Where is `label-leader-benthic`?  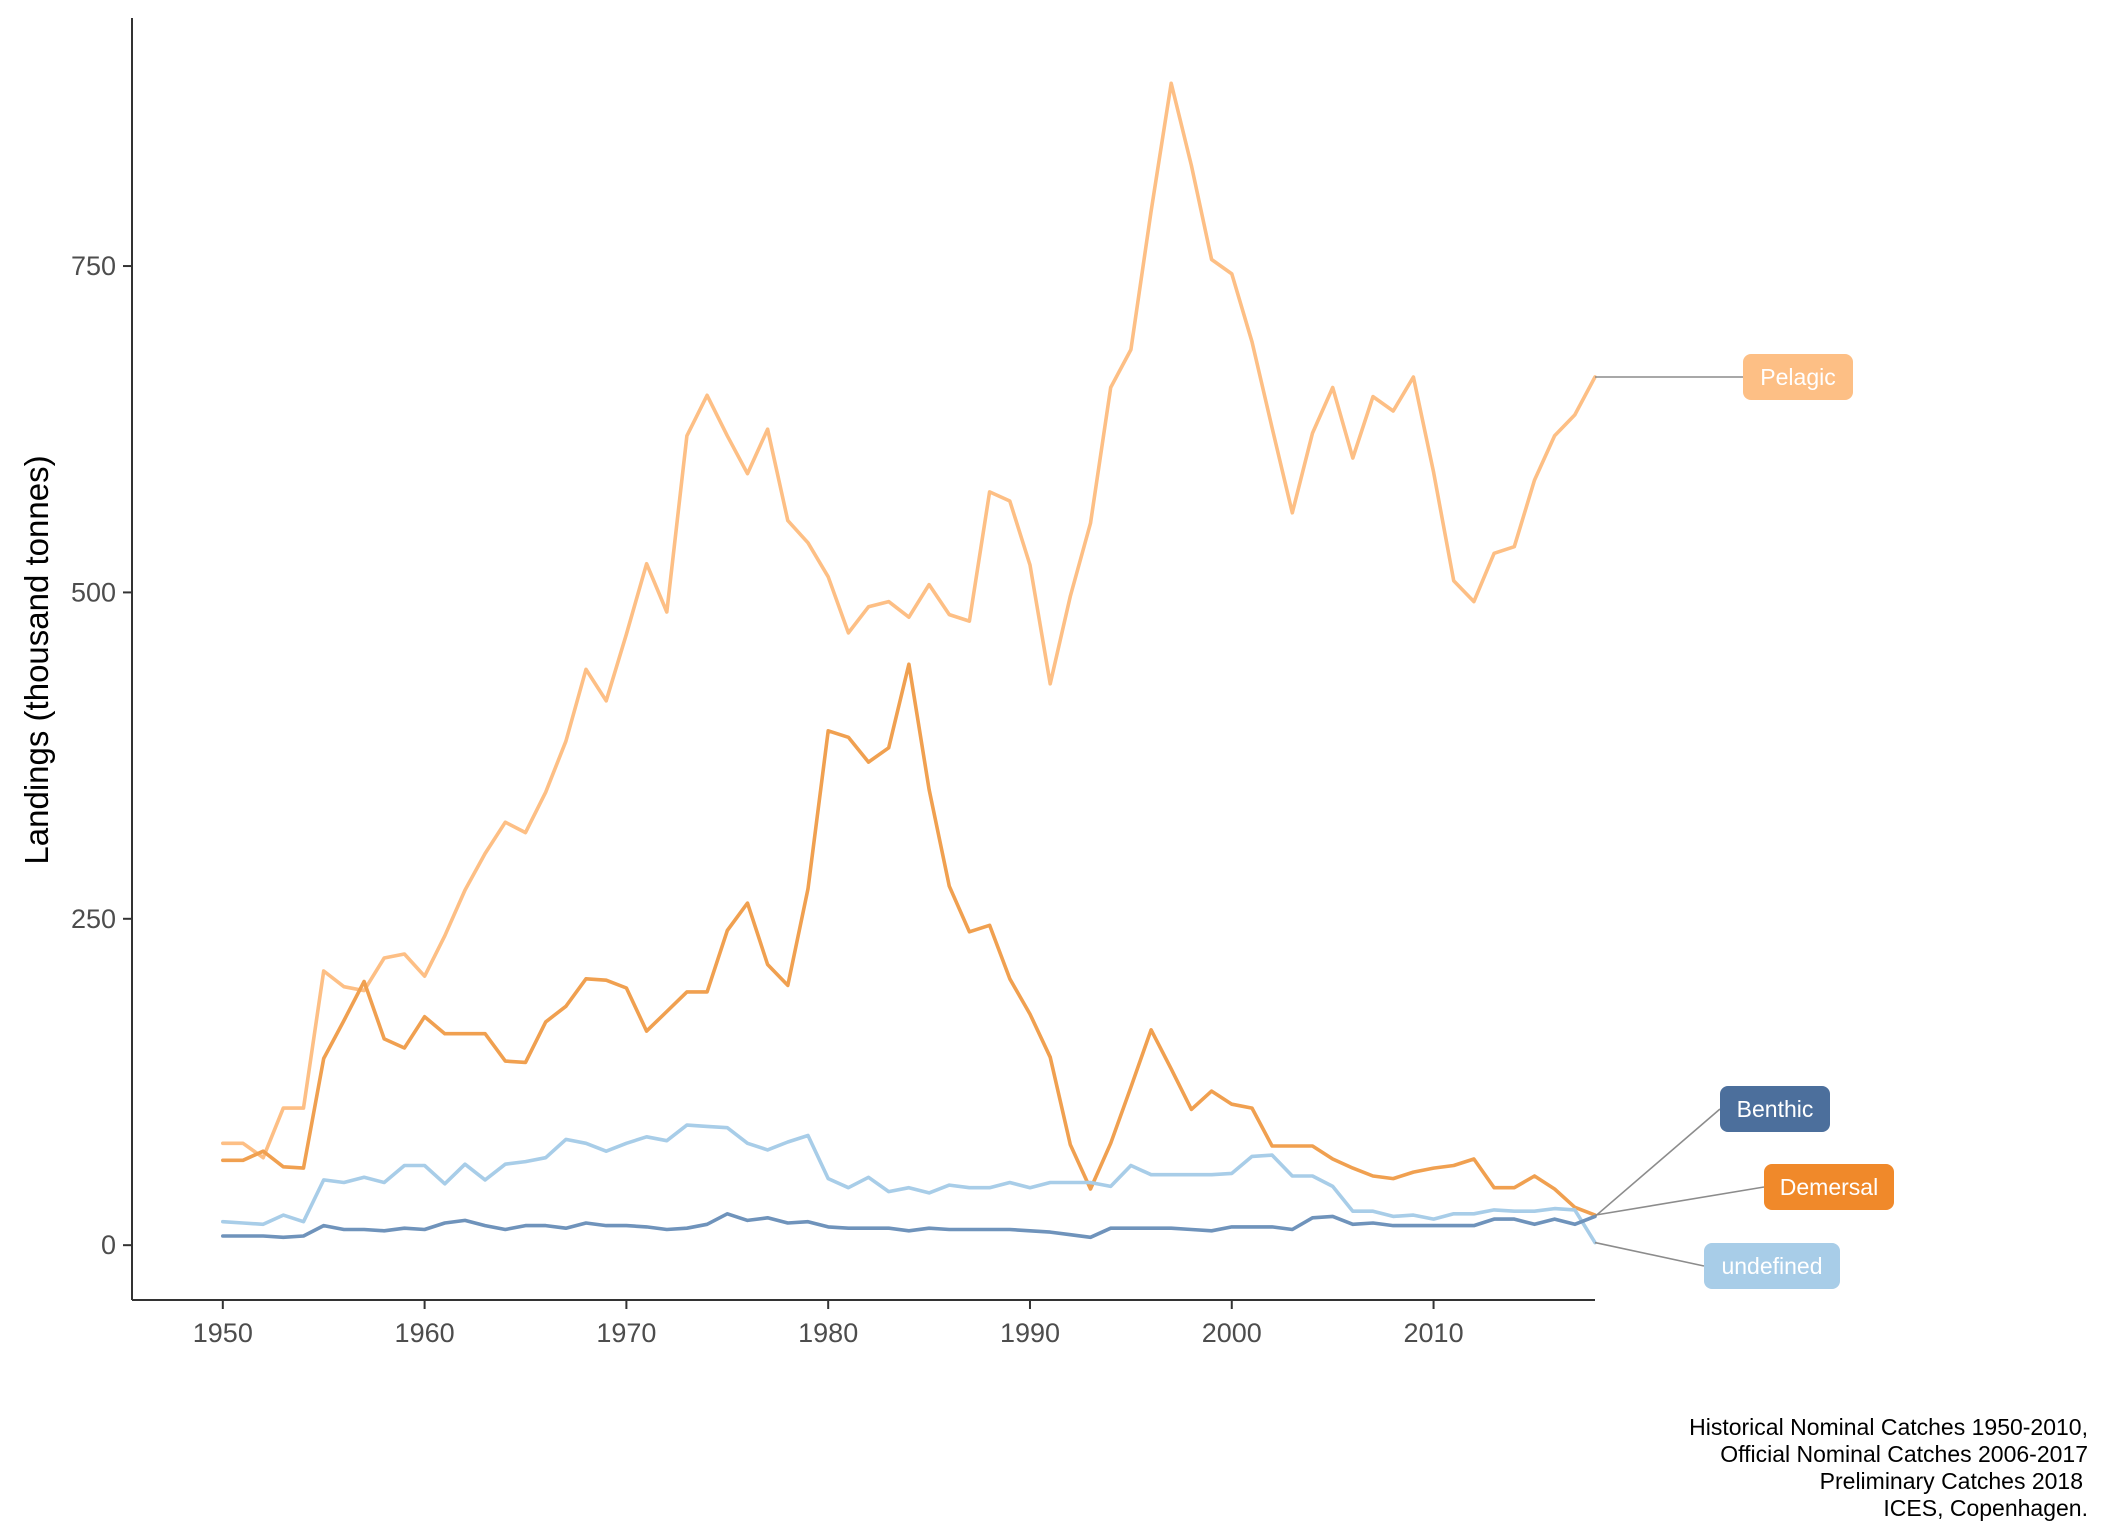 label-leader-benthic is located at coordinates (1657, 1162).